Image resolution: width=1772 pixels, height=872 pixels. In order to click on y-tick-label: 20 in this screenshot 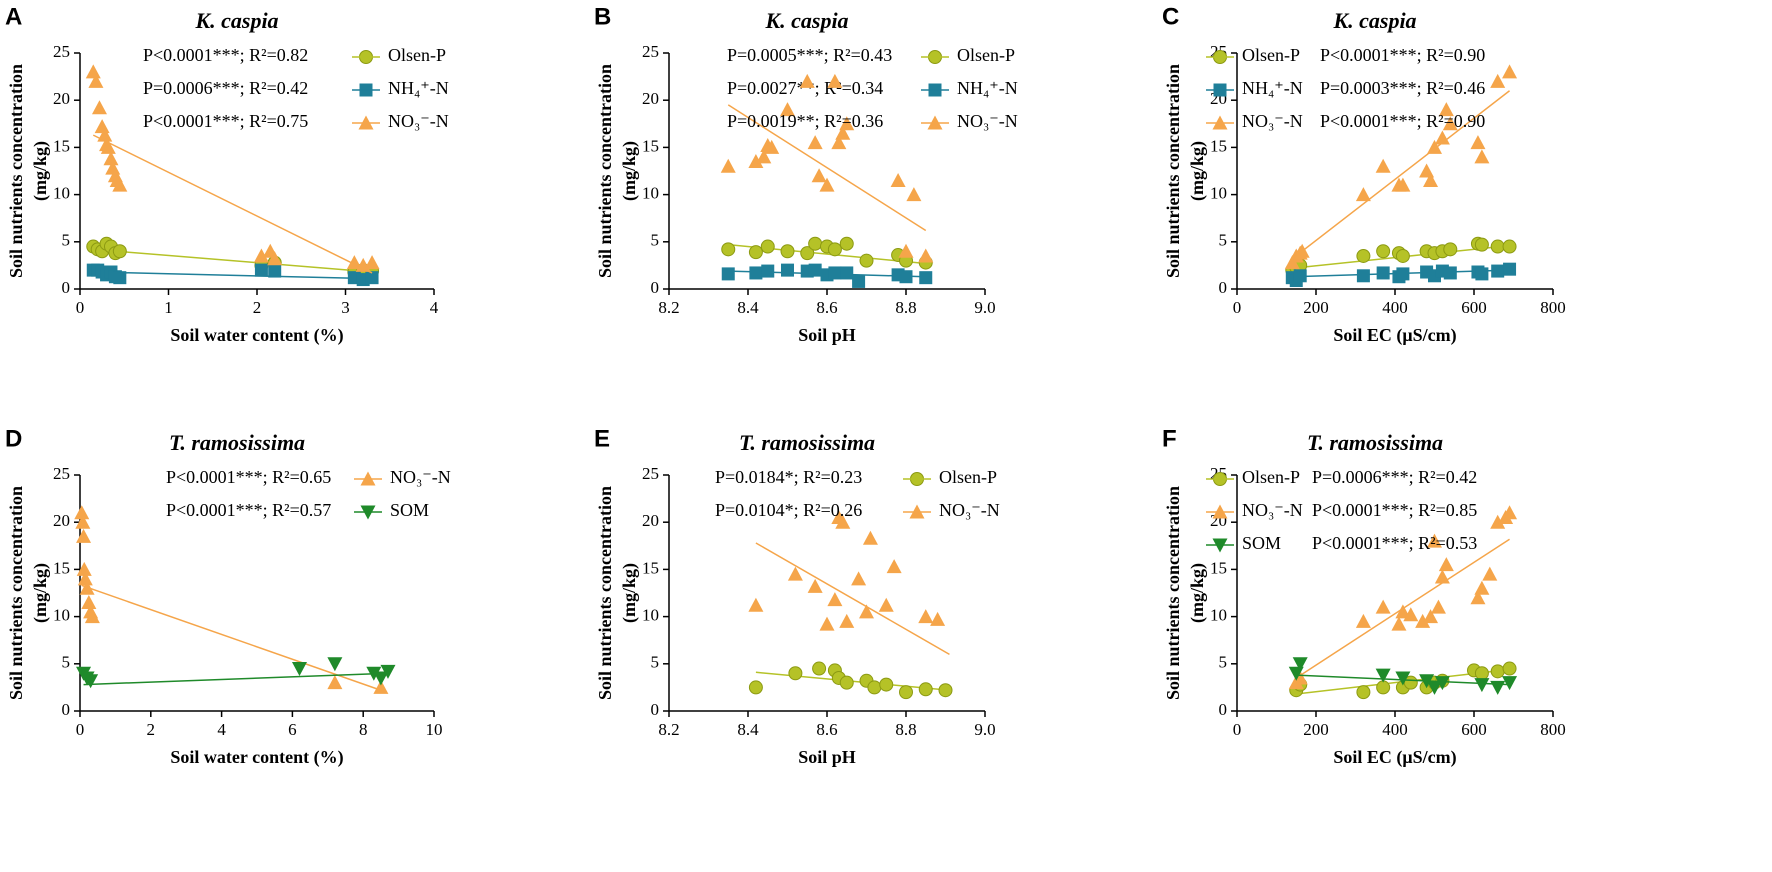, I will do `click(650, 98)`.